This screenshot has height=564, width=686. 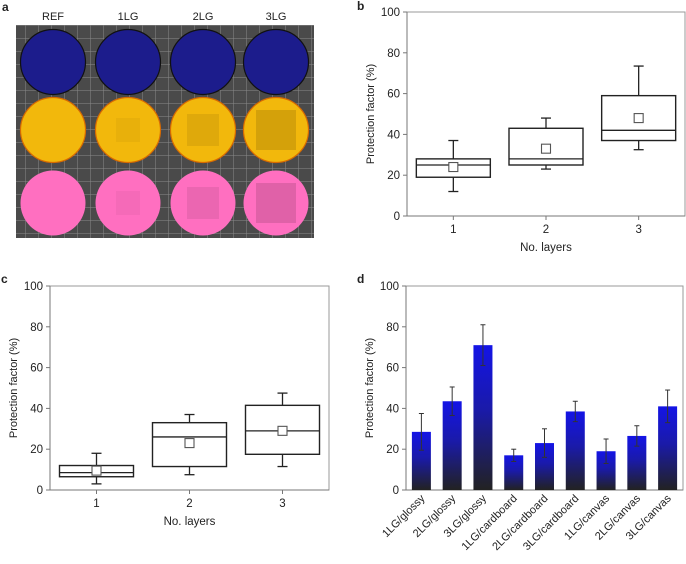 What do you see at coordinates (203, 17) in the screenshot?
I see `column-label: 2LG` at bounding box center [203, 17].